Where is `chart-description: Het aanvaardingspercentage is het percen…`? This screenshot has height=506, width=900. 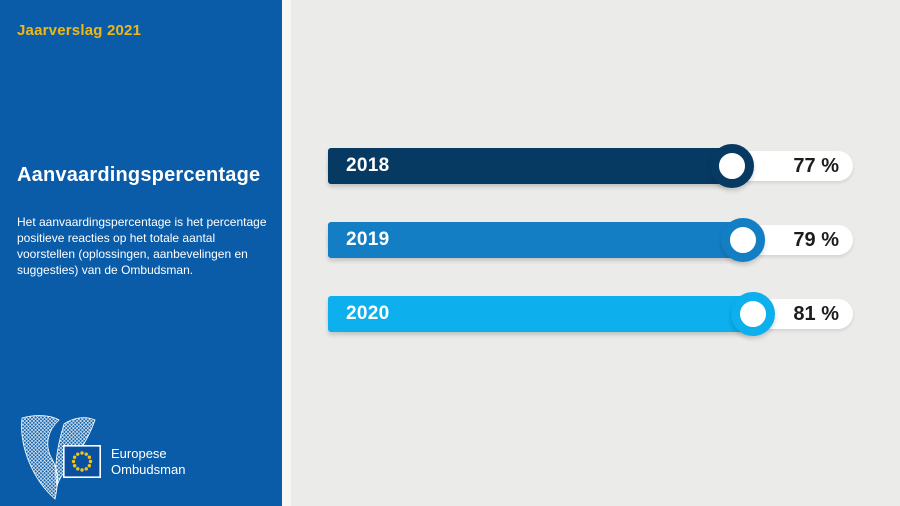
chart-description: Het aanvaardingspercentage is het percen… is located at coordinates (142, 246).